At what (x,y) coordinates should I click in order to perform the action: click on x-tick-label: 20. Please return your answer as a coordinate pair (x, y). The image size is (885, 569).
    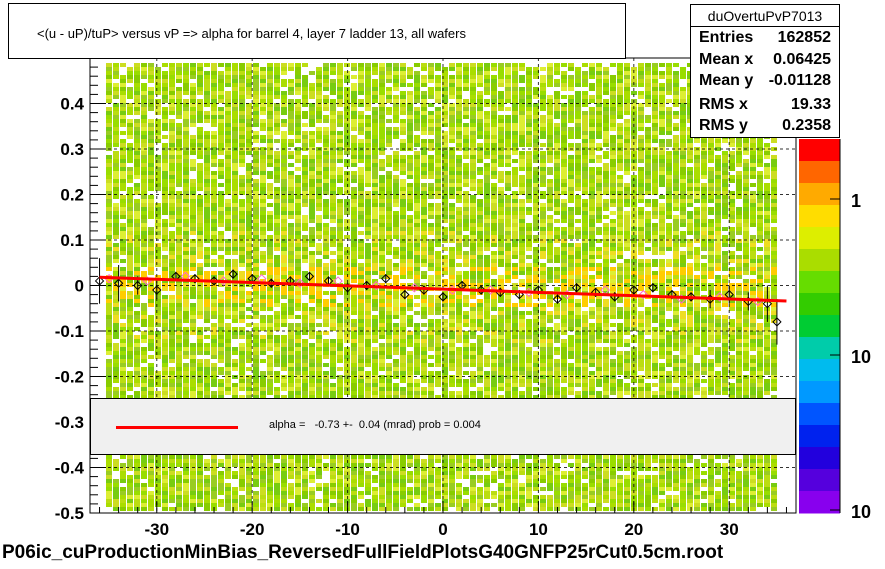
    Looking at the image, I should click on (633, 529).